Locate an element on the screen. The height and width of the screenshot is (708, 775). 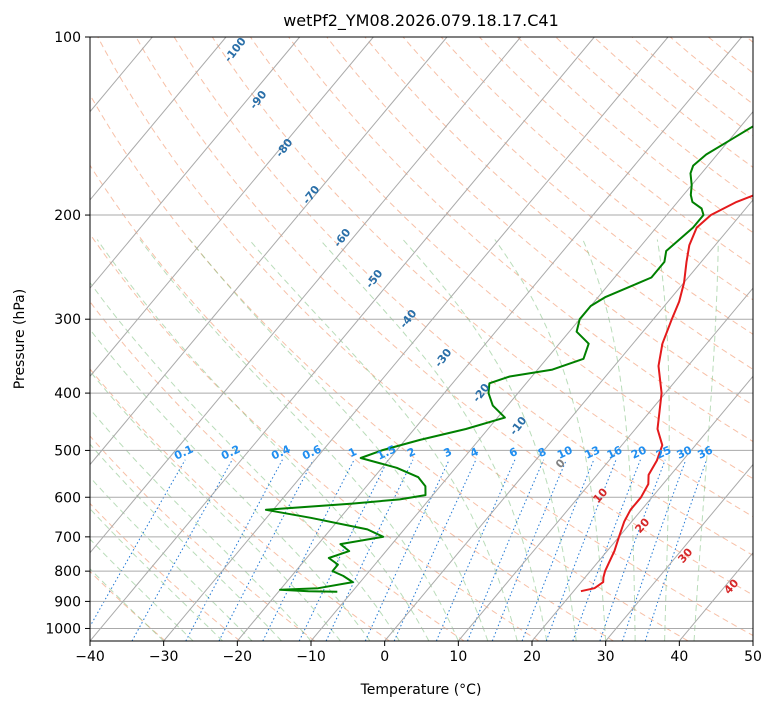
mixing-ratio-label: 16 is located at coordinates (615, 452).